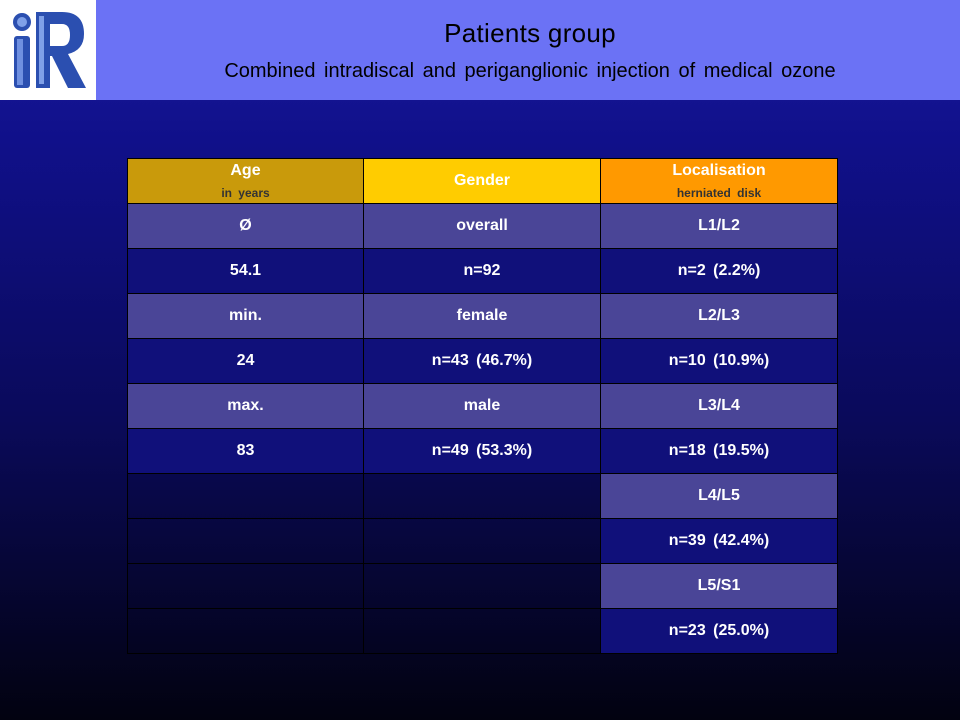 This screenshot has width=960, height=720. What do you see at coordinates (719, 541) in the screenshot?
I see `table-cell: n=39 (42.4%)` at bounding box center [719, 541].